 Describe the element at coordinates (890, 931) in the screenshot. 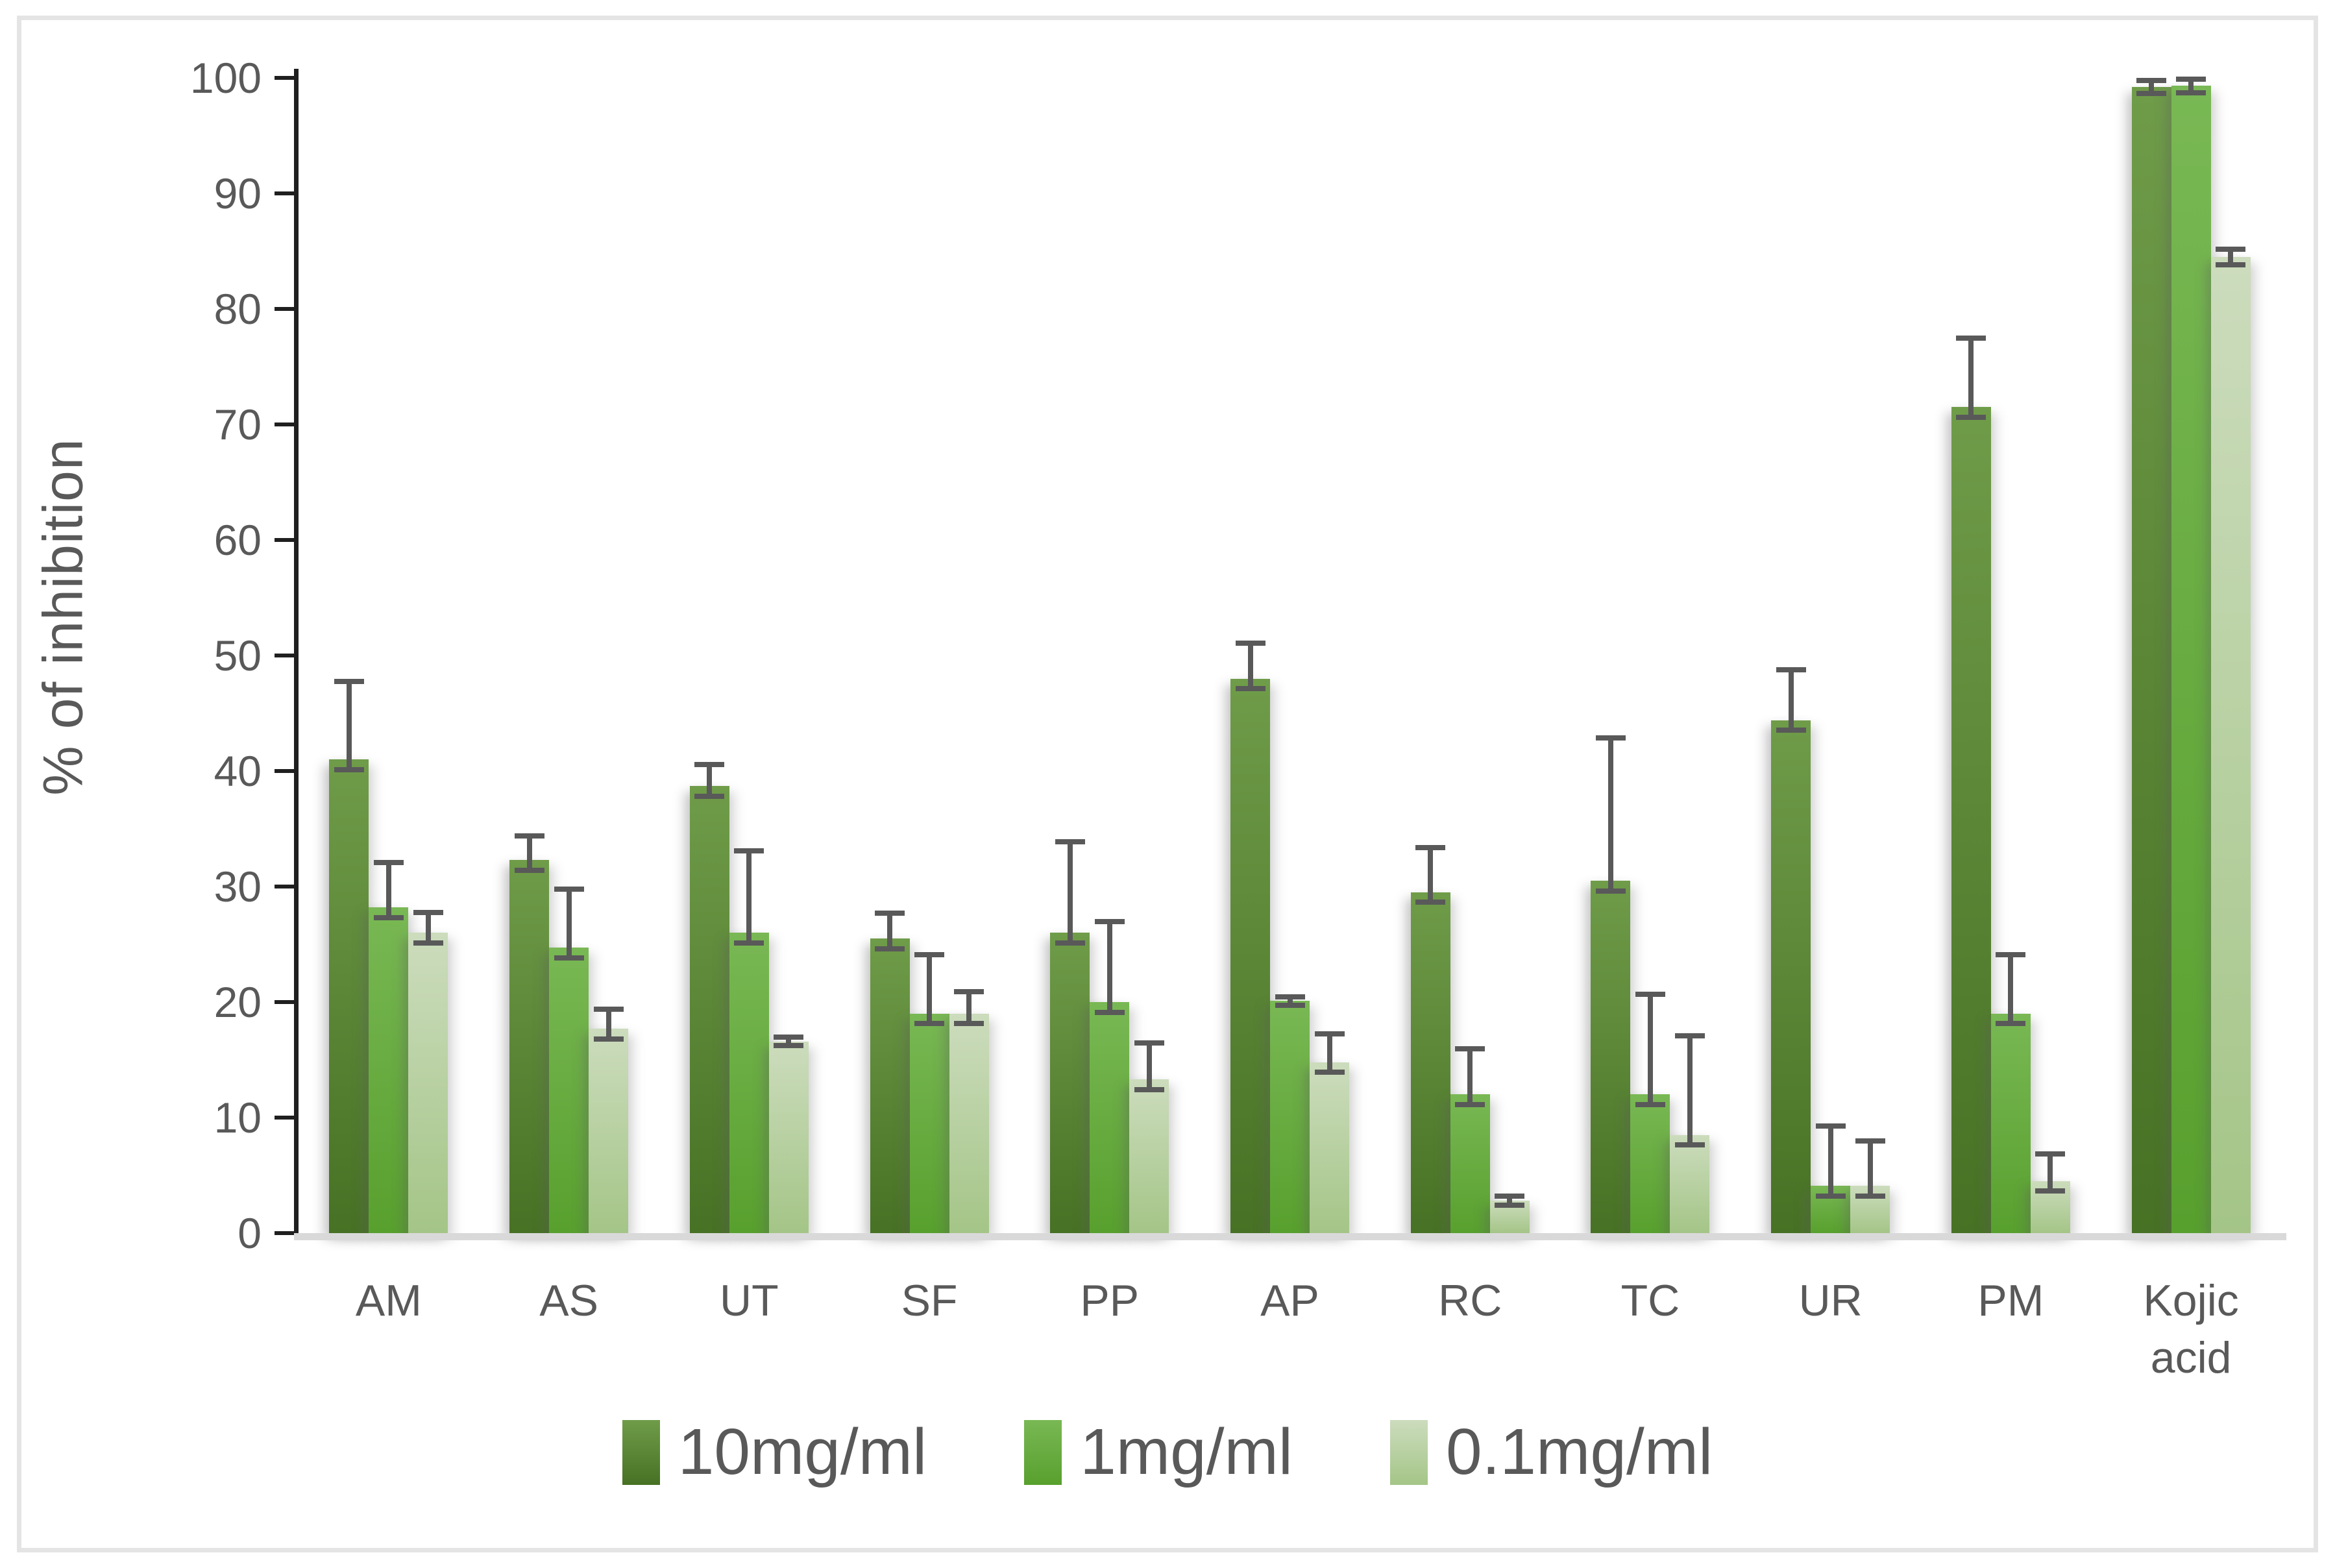

I see `error-bar-10mg/ml-SF` at that location.